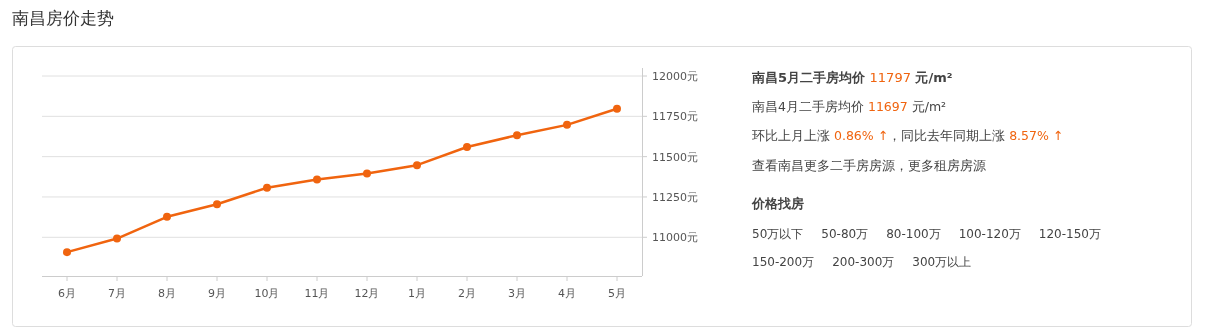  I want to click on text: 300万以上, so click(942, 262).